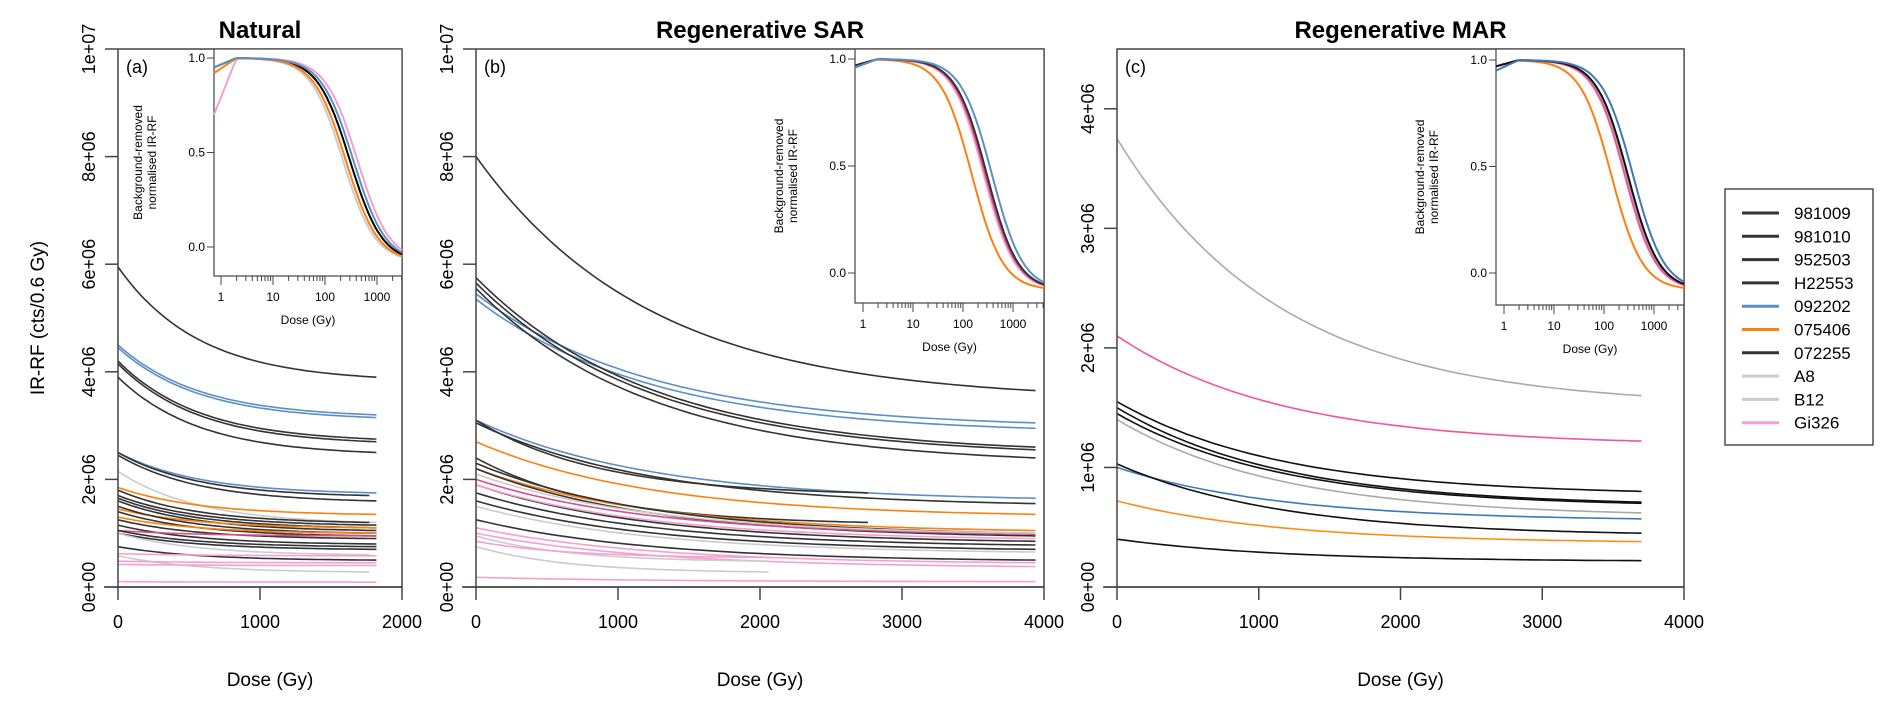  What do you see at coordinates (1684, 622) in the screenshot?
I see `x-tick-label: 4000` at bounding box center [1684, 622].